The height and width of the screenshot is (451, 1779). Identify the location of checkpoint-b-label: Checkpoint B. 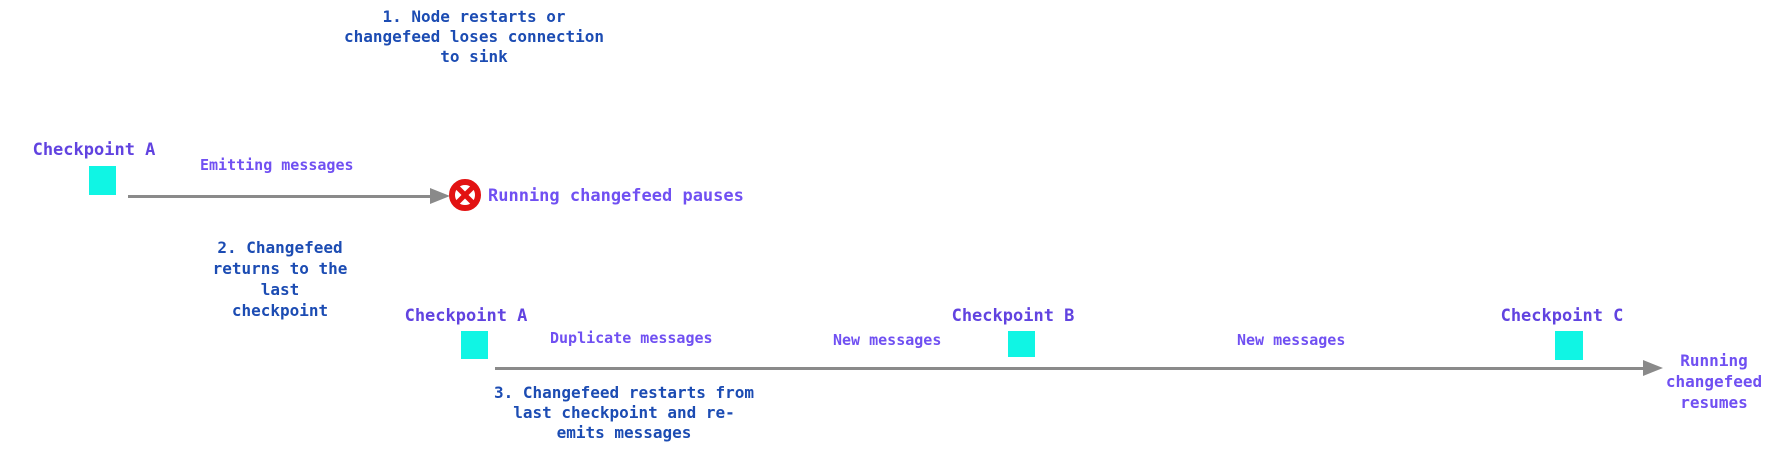
(1013, 316).